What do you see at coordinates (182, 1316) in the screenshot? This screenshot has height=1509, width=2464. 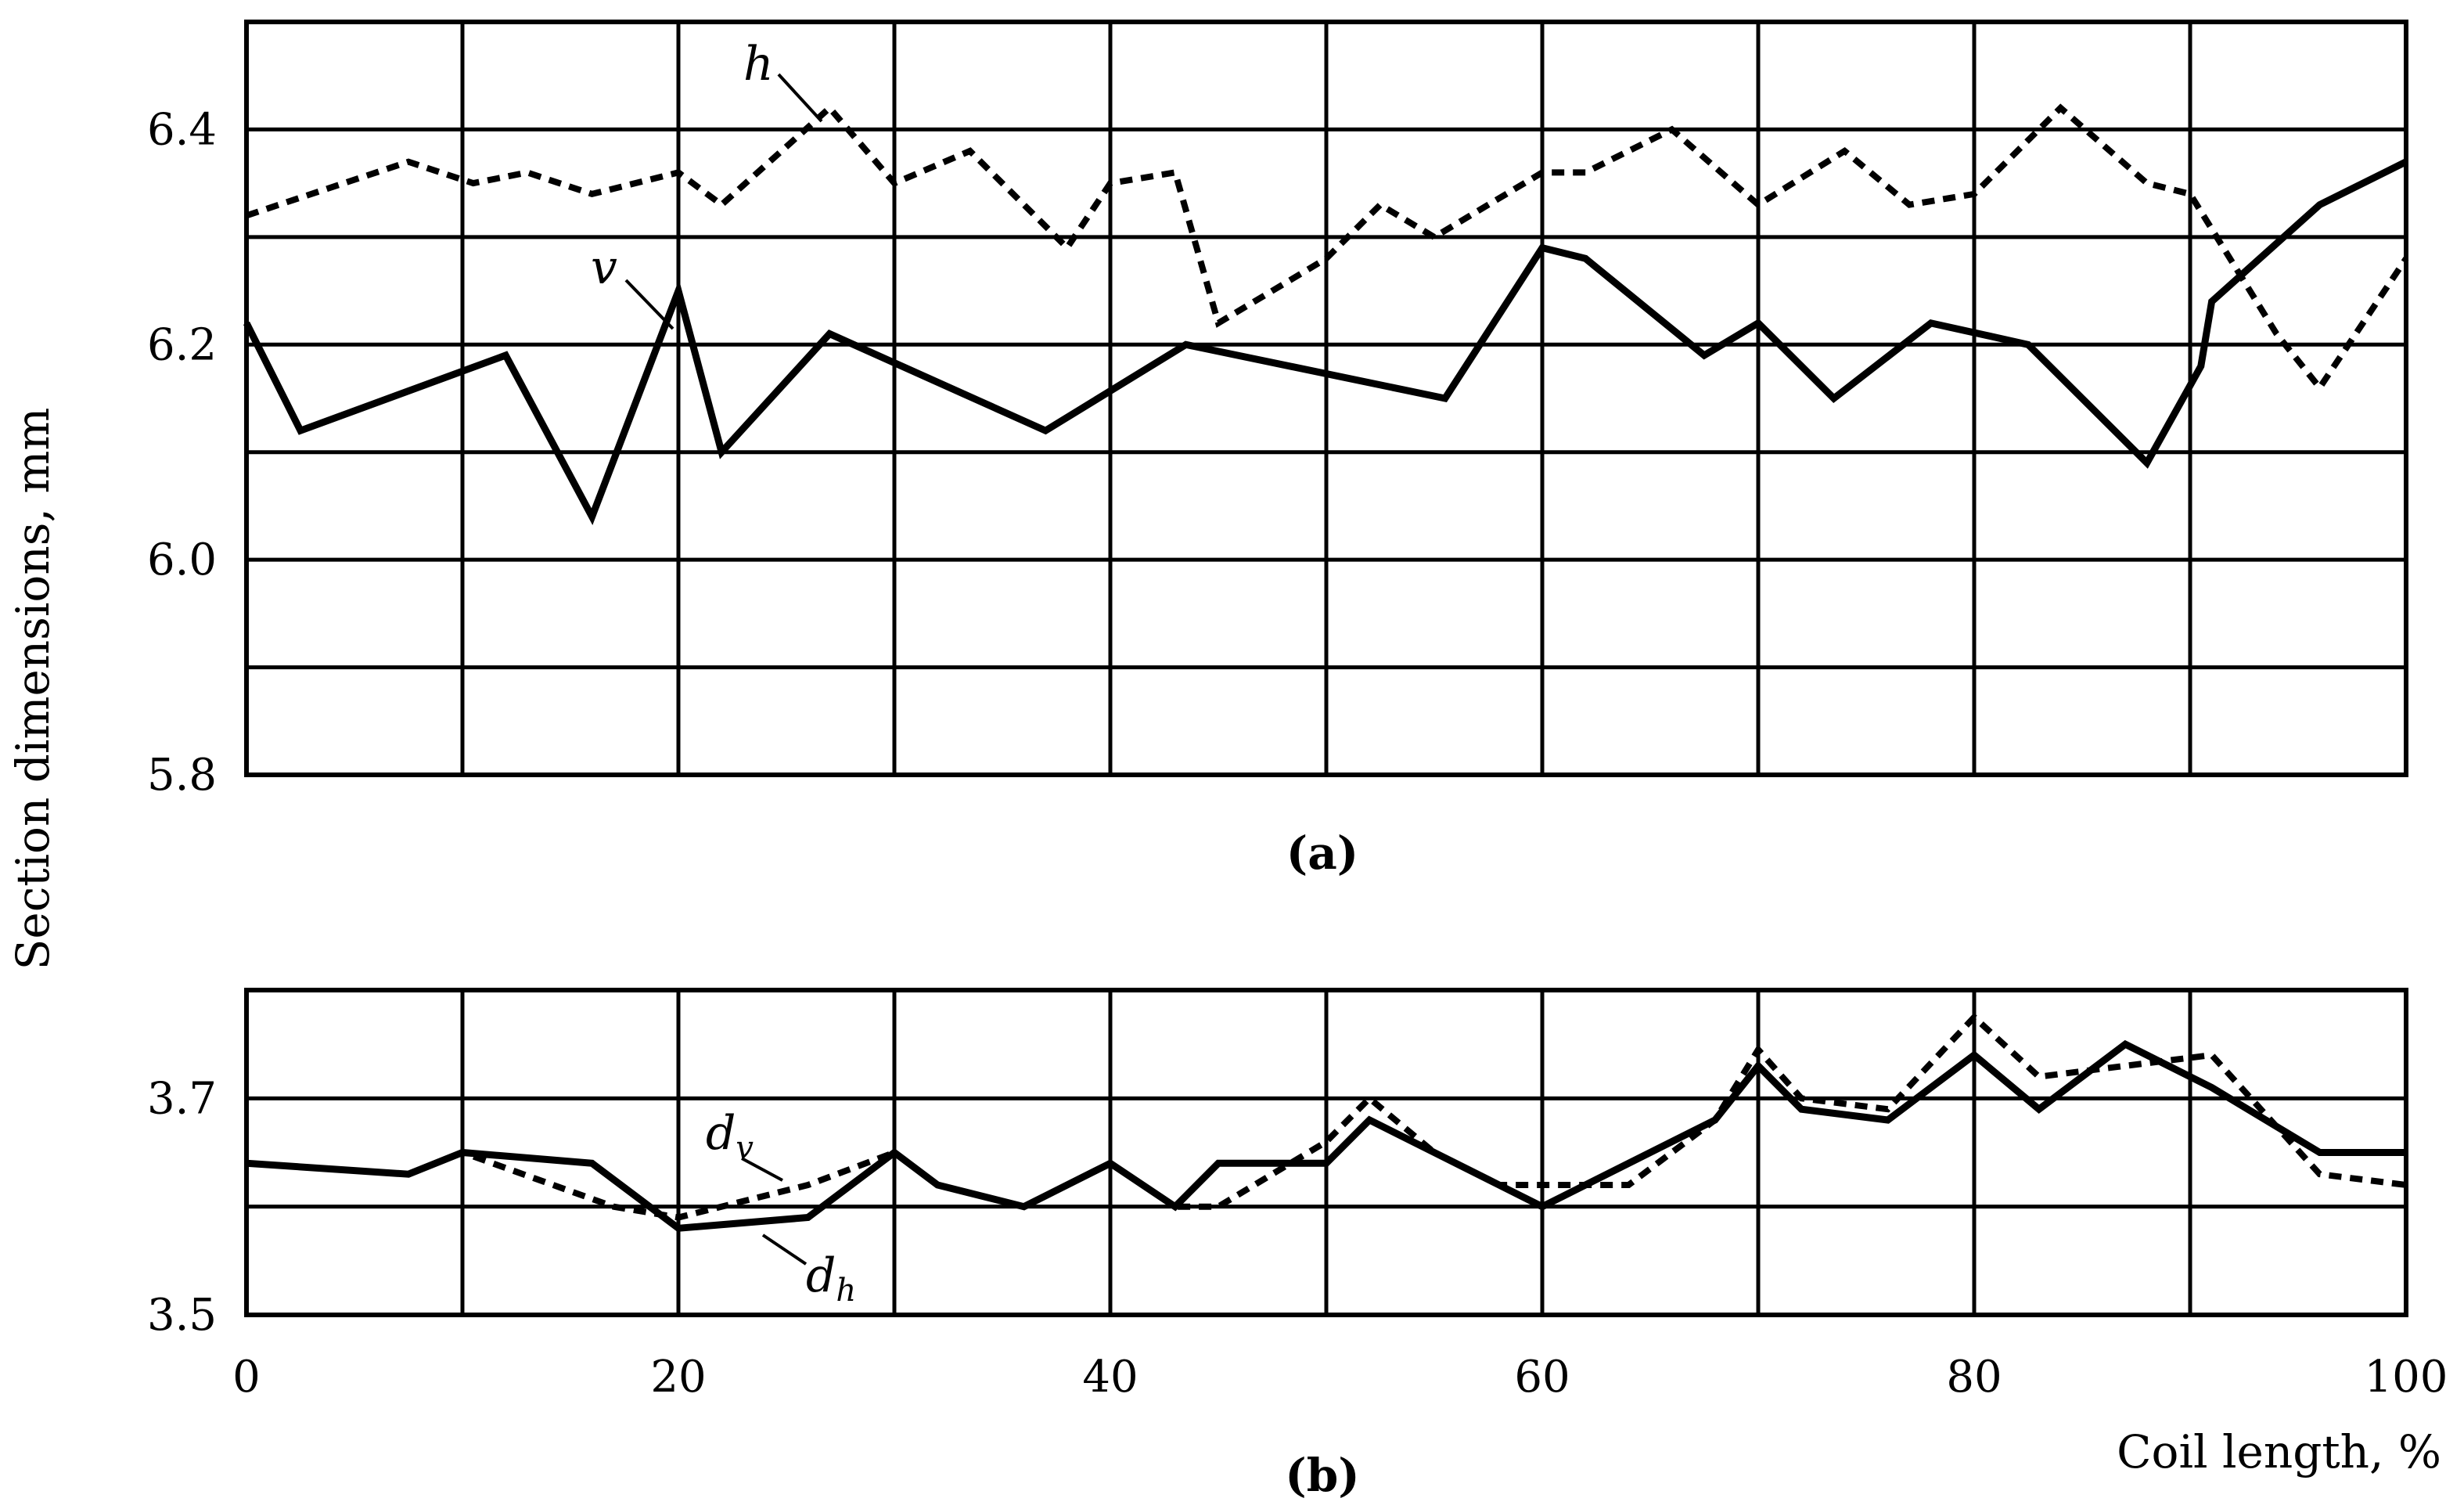 I see `y-tick-label: 3.5` at bounding box center [182, 1316].